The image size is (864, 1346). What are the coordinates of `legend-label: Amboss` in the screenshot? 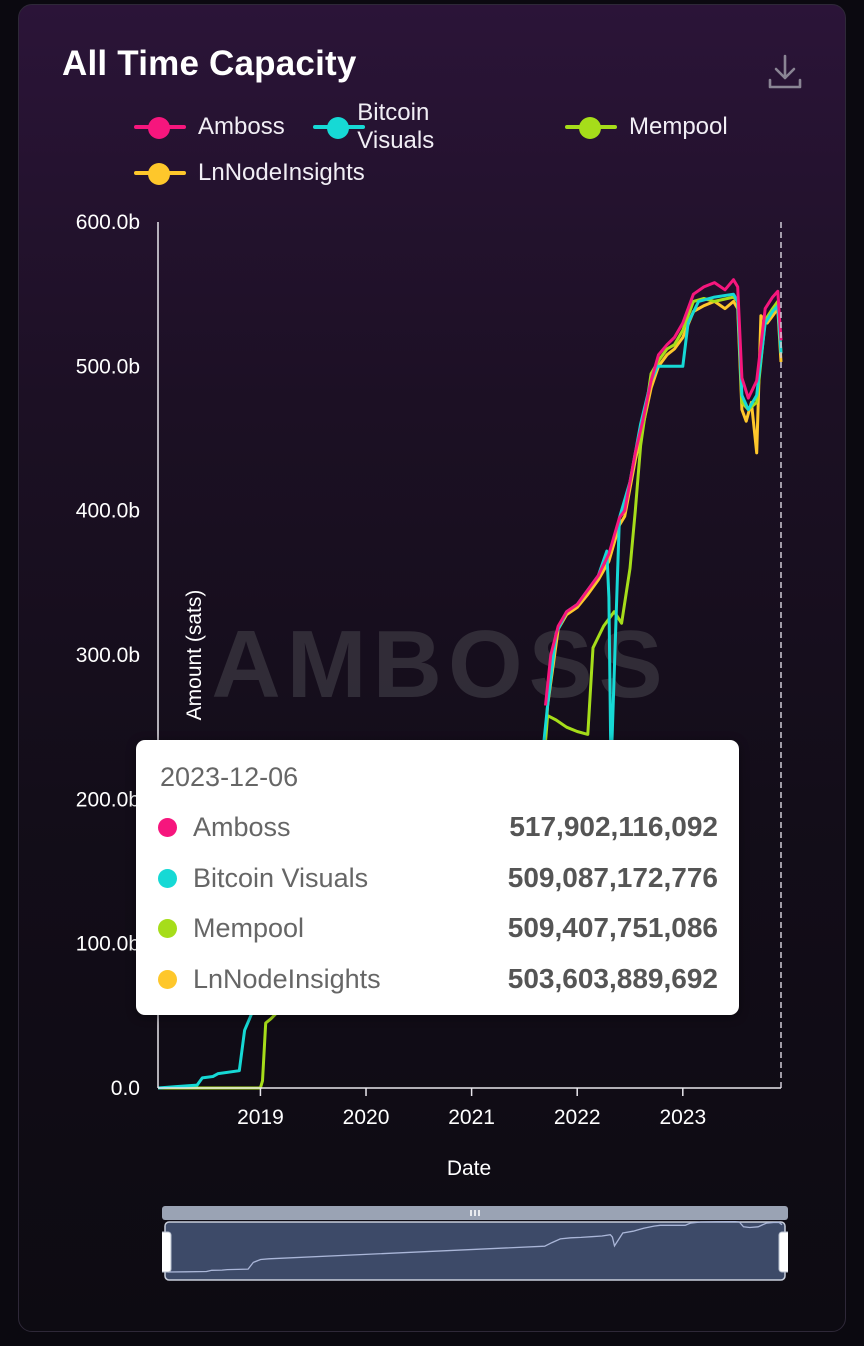 It's located at (241, 126).